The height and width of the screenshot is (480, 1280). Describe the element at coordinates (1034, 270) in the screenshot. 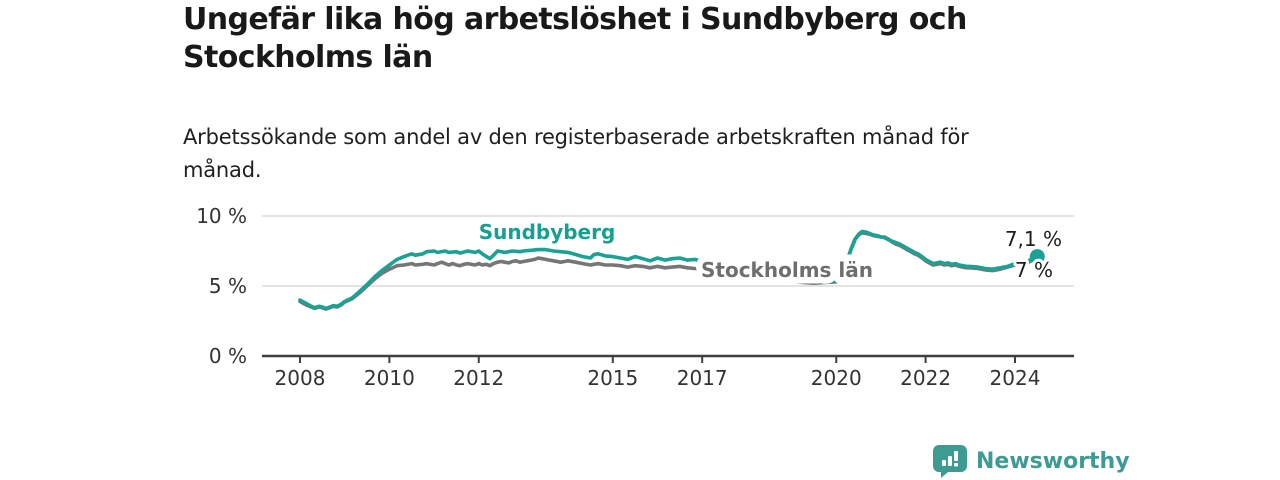

I see `end-value-label-stockholm: 7 %` at that location.